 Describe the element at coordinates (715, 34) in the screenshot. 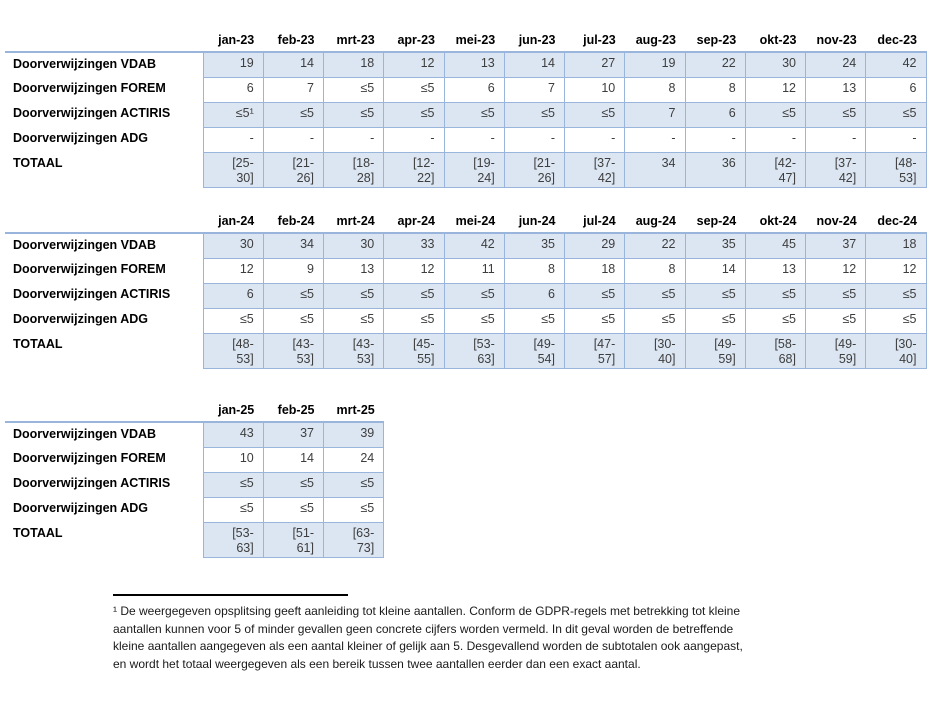

I see `month-header: sep-23` at that location.